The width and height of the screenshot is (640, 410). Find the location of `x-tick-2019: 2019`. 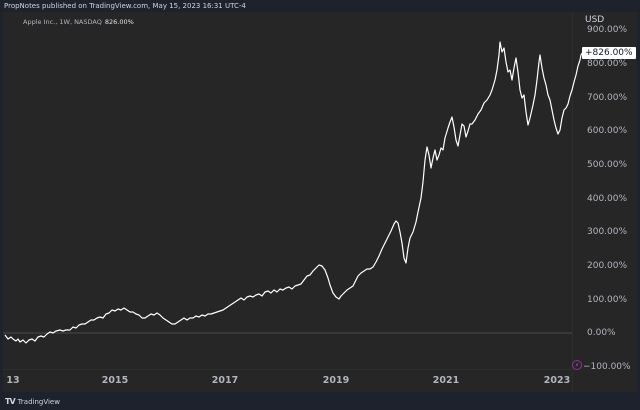

x-tick-2019: 2019 is located at coordinates (336, 380).